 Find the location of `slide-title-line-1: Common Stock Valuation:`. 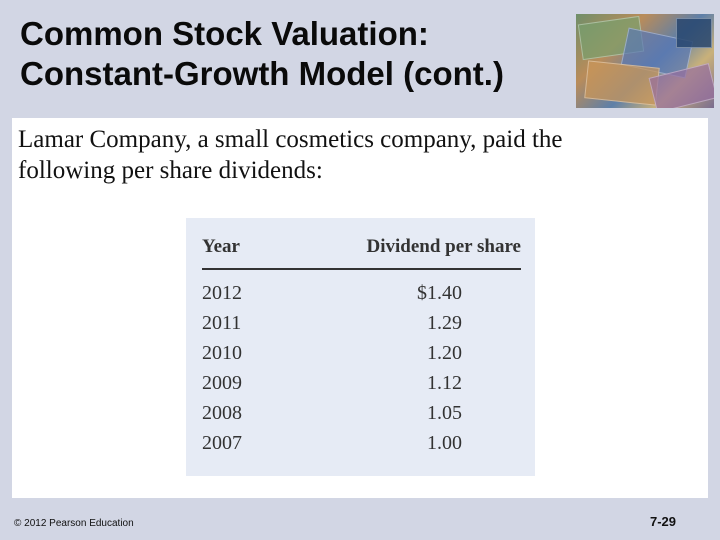

slide-title-line-1: Common Stock Valuation: is located at coordinates (224, 33).